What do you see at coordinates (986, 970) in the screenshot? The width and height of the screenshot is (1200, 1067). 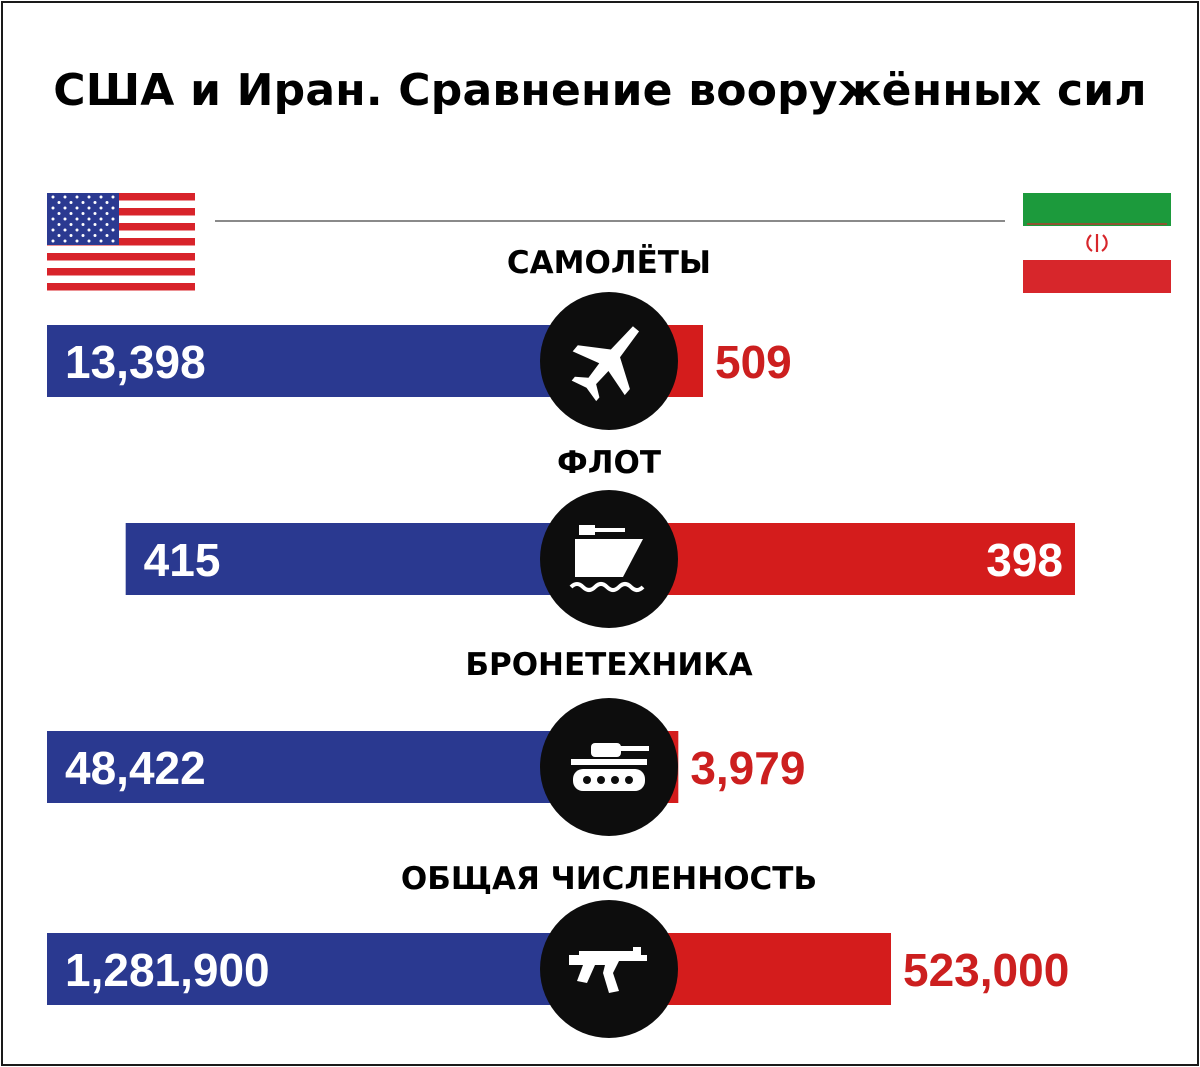 I see `iran-value-label: 523,000` at bounding box center [986, 970].